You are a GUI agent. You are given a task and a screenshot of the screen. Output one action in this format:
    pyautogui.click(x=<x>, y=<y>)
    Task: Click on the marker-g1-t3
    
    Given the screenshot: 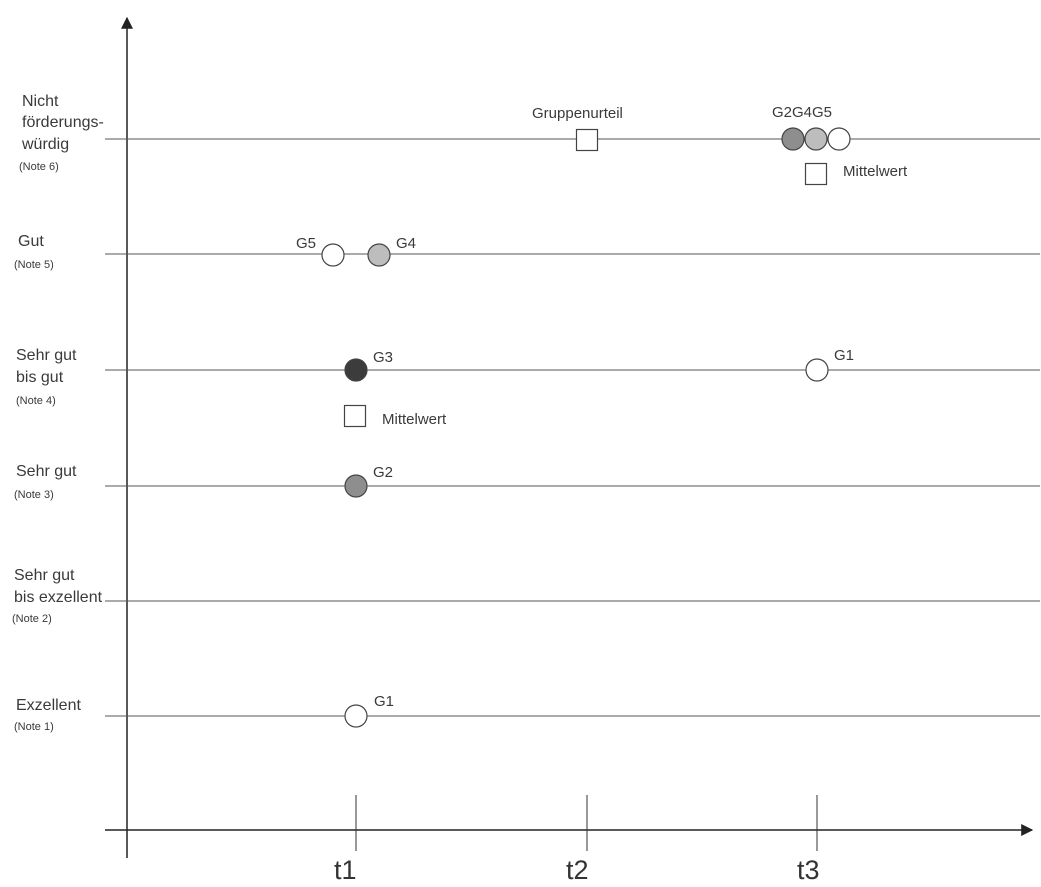 What is the action you would take?
    pyautogui.click(x=817, y=370)
    